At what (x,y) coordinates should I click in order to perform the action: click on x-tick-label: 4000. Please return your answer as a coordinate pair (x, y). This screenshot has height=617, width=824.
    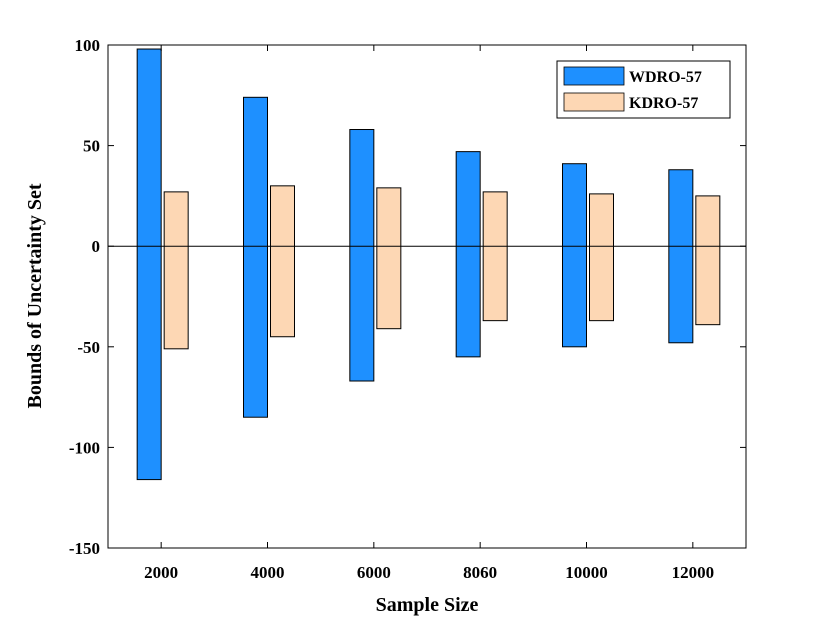
    Looking at the image, I should click on (268, 572).